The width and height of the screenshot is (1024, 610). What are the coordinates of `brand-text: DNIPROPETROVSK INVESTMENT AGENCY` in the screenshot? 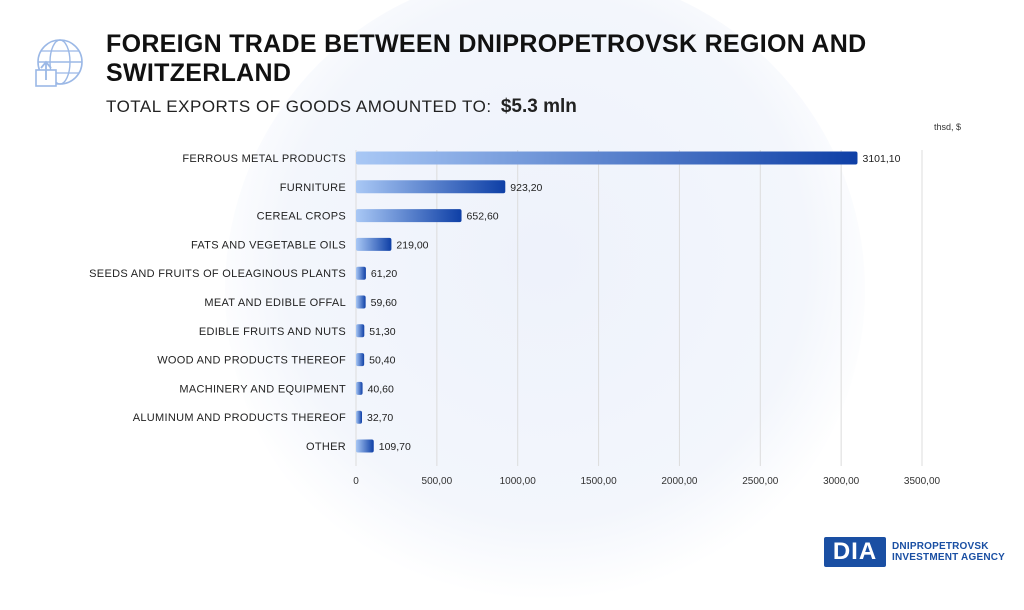 It's located at (948, 552).